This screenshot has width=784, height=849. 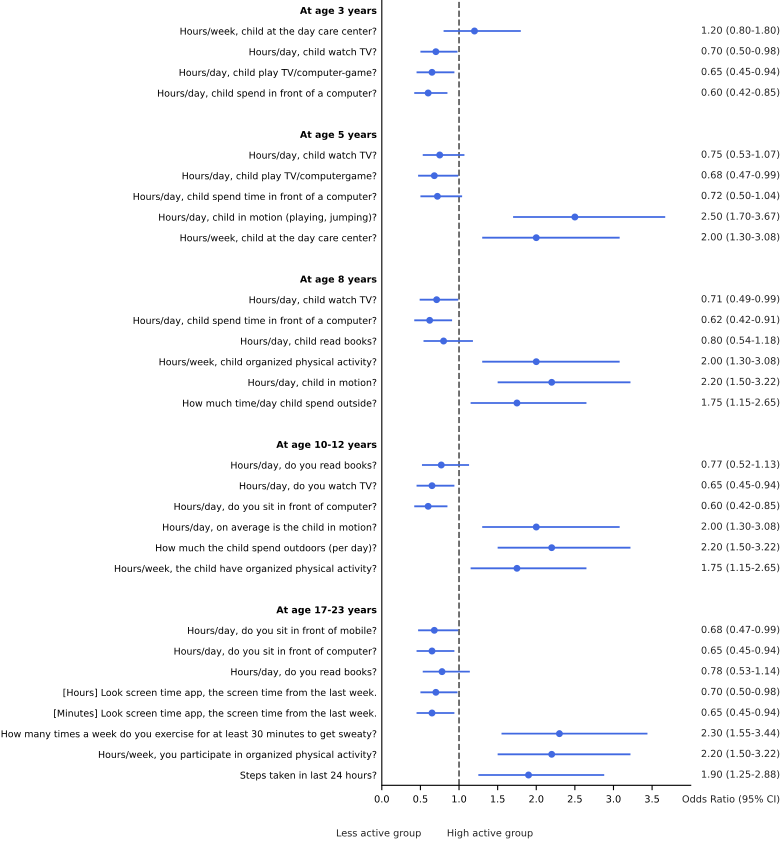 What do you see at coordinates (741, 774) in the screenshot?
I see `data-label: 1.90 (1.25-2.88)` at bounding box center [741, 774].